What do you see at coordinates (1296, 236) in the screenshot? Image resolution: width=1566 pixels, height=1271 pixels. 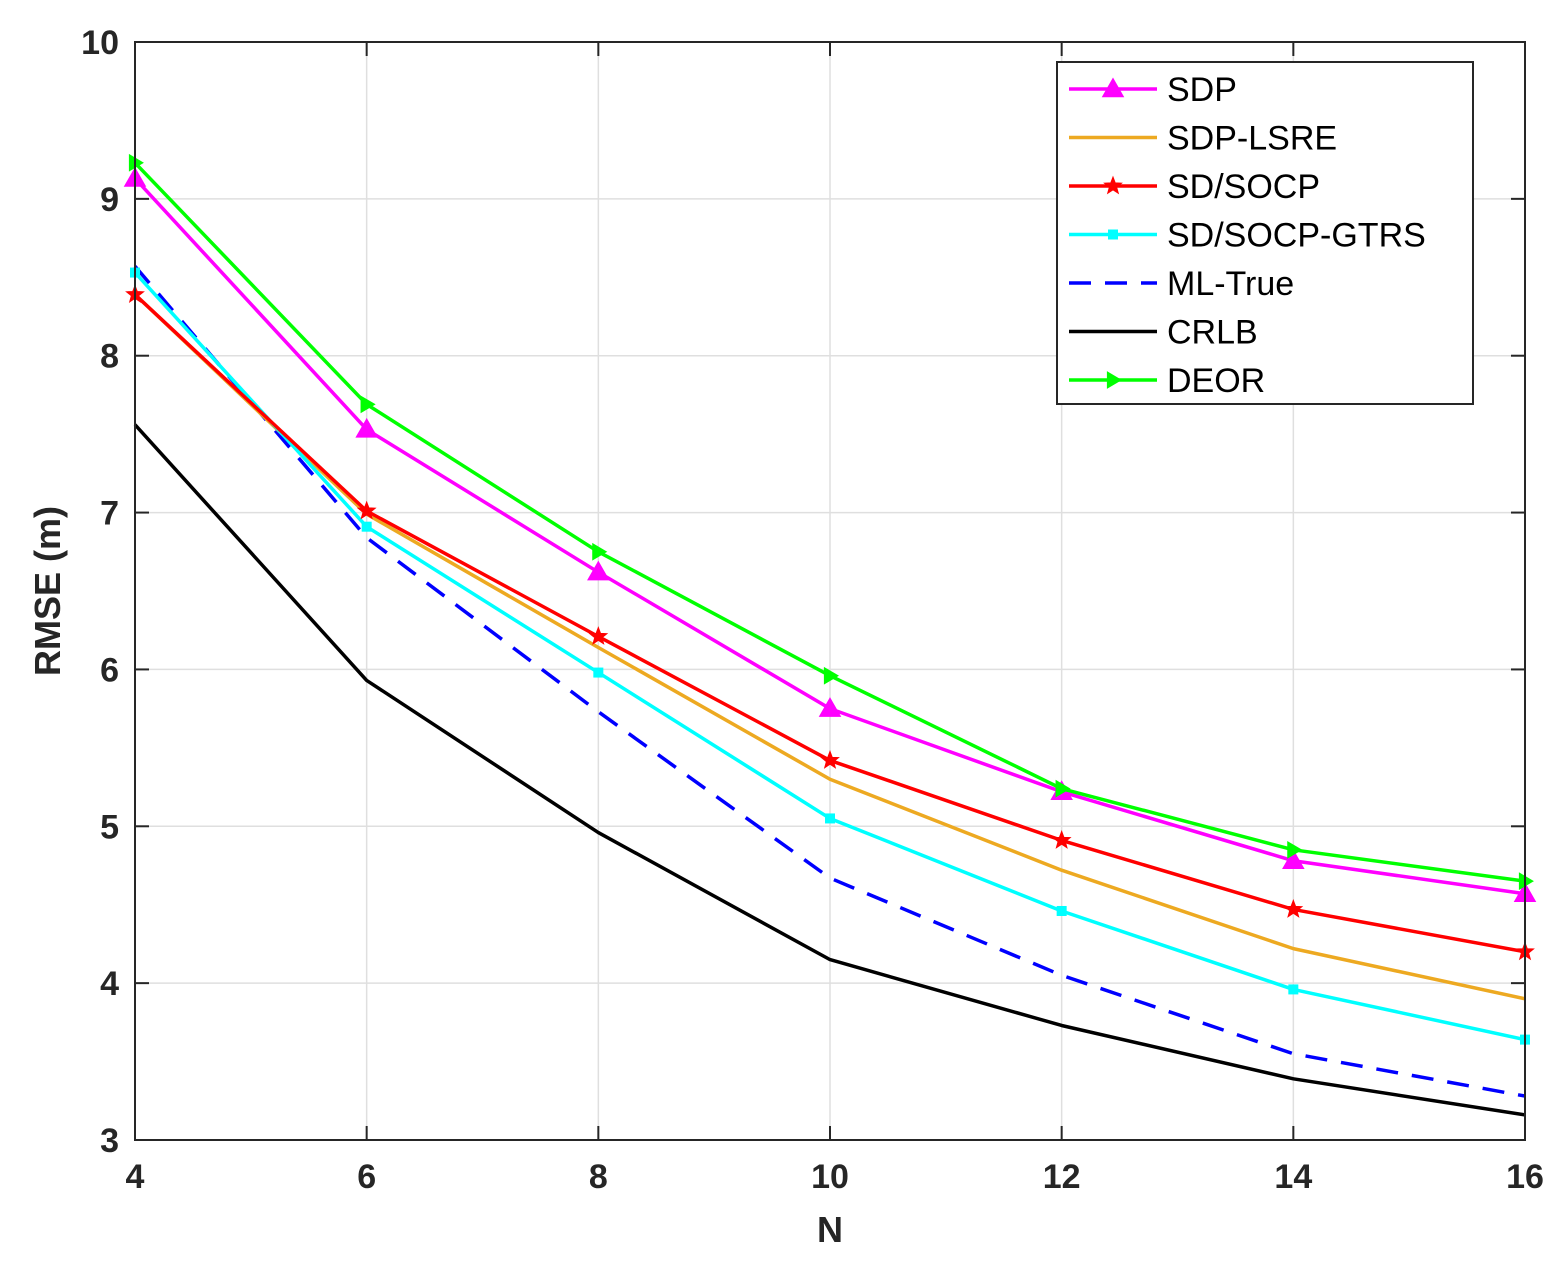 I see `legend-label: SD/SOCP-GTRS` at bounding box center [1296, 236].